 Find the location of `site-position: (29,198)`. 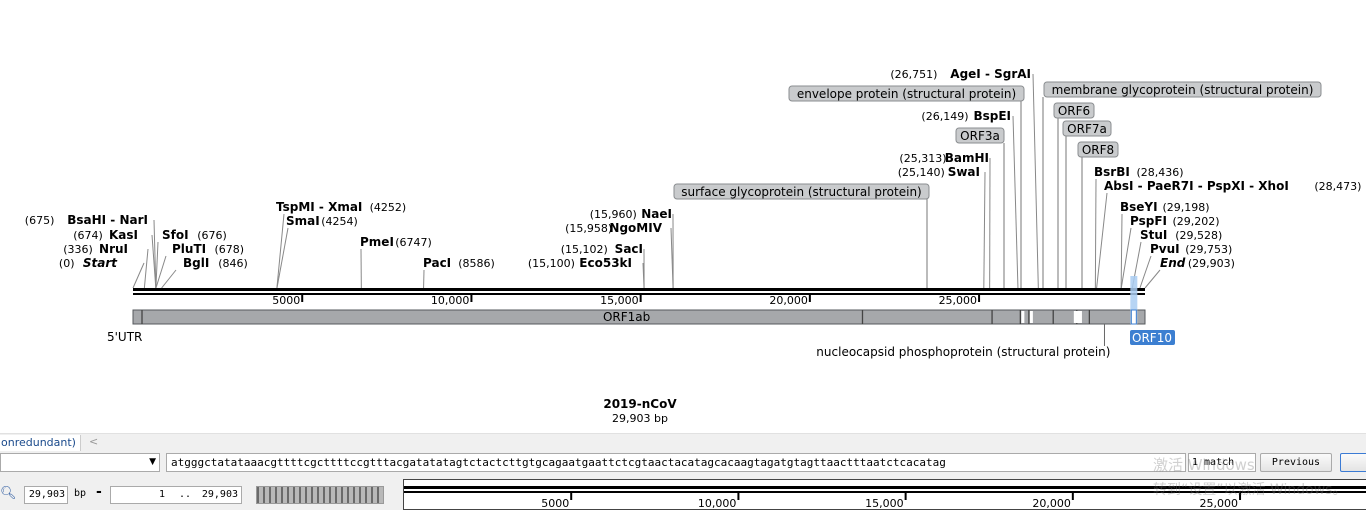

site-position: (29,198) is located at coordinates (1186, 207).